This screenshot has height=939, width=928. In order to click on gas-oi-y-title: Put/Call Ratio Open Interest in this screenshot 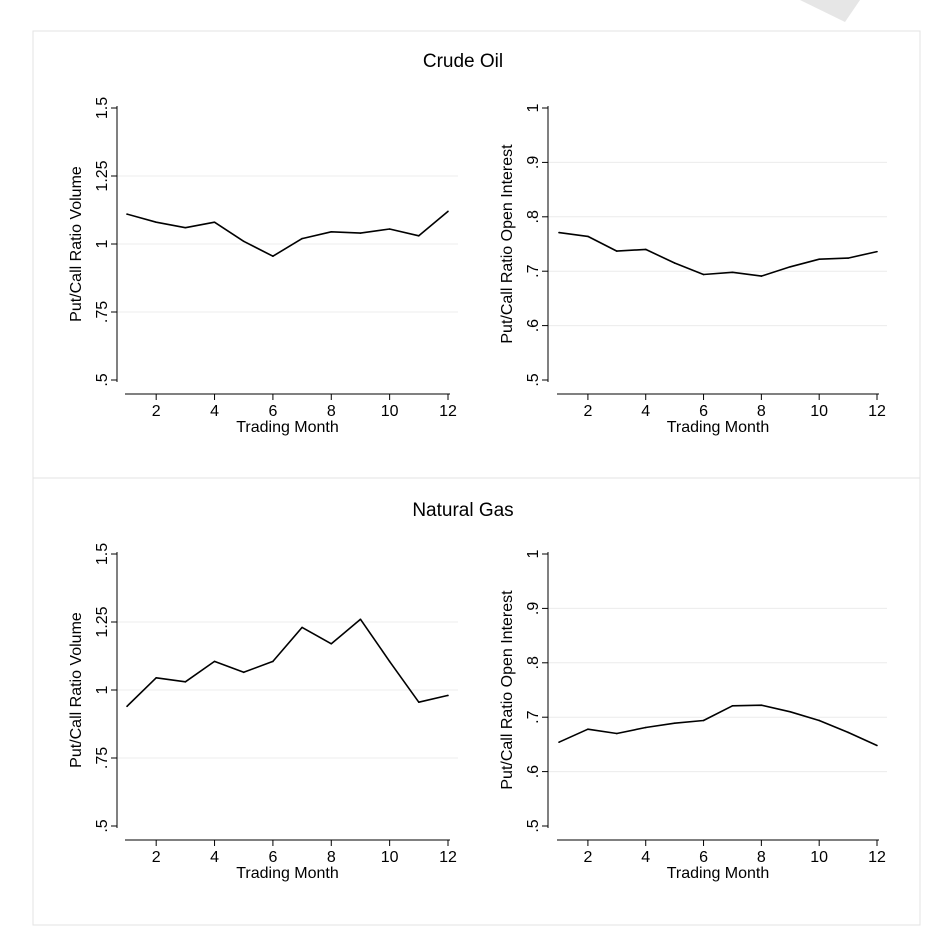, I will do `click(507, 690)`.